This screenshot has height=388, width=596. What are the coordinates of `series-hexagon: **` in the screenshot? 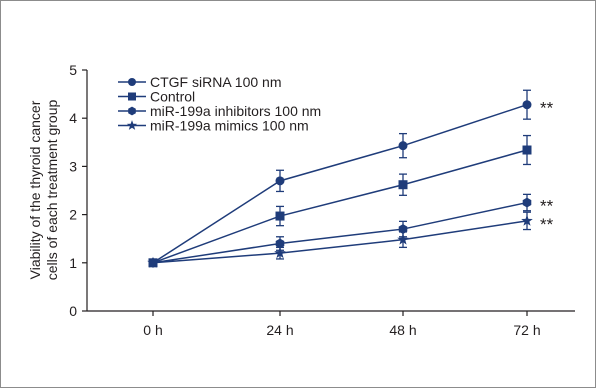 It's located at (351, 230).